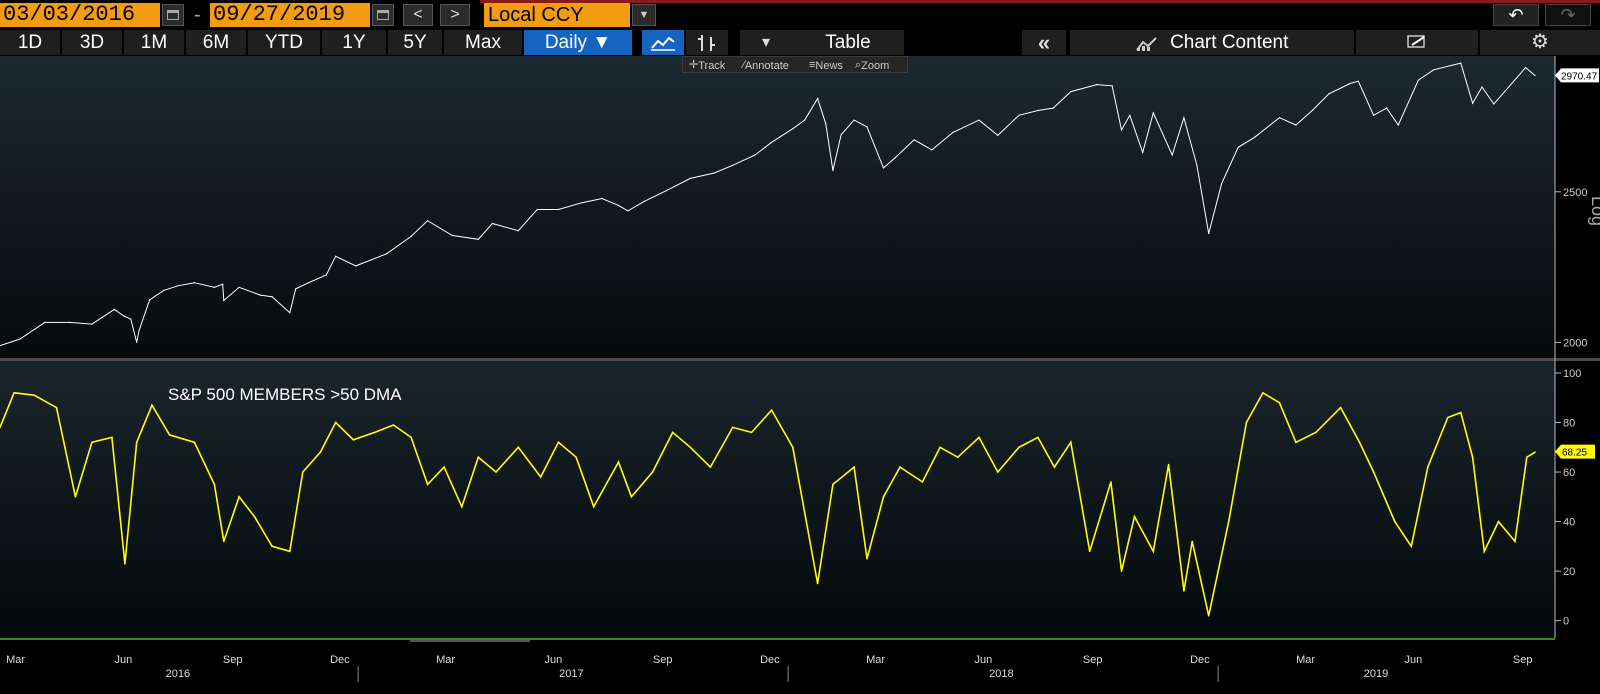 The height and width of the screenshot is (694, 1600). Describe the element at coordinates (1569, 423) in the screenshot. I see `lower-tick-label: 80` at that location.